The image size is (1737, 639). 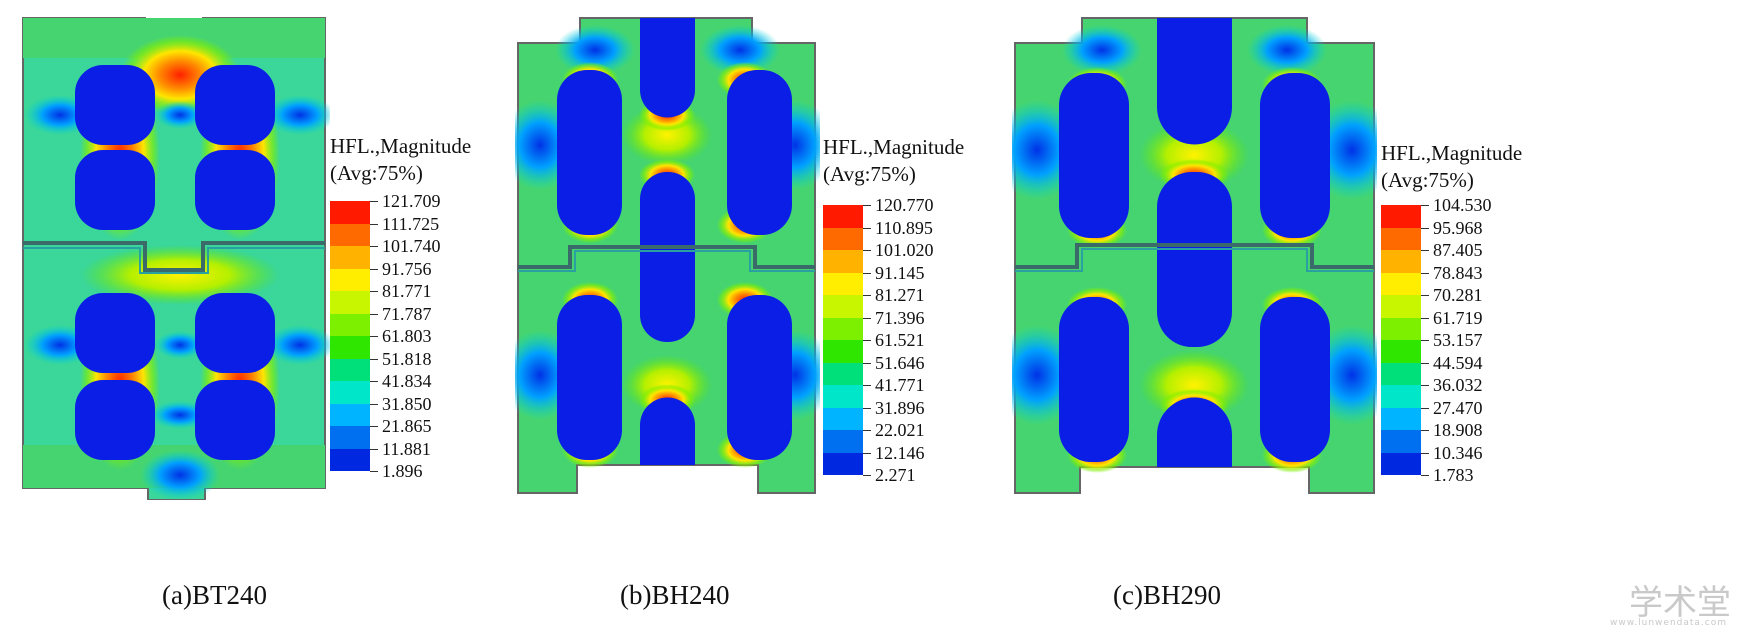 I want to click on legend-value: 91.145, so click(x=900, y=272).